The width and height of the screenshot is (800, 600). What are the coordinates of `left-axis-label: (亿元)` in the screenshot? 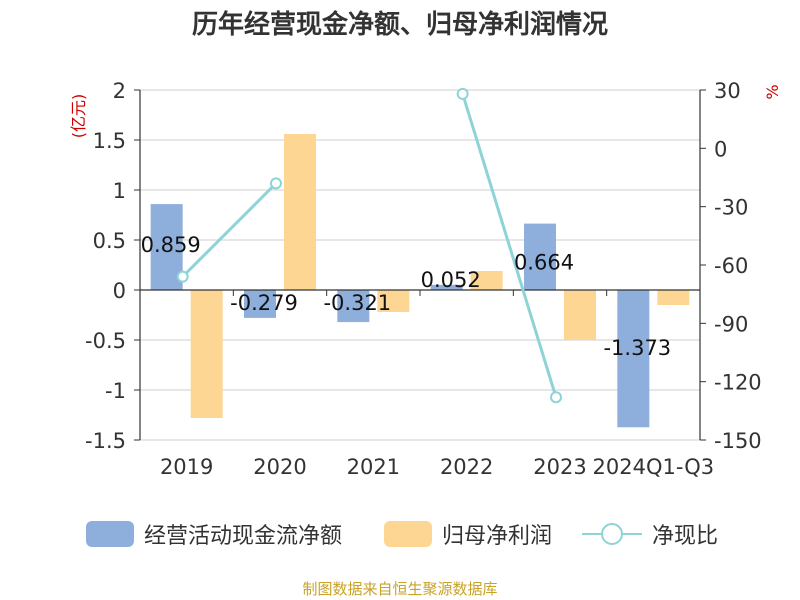 It's located at (78, 116).